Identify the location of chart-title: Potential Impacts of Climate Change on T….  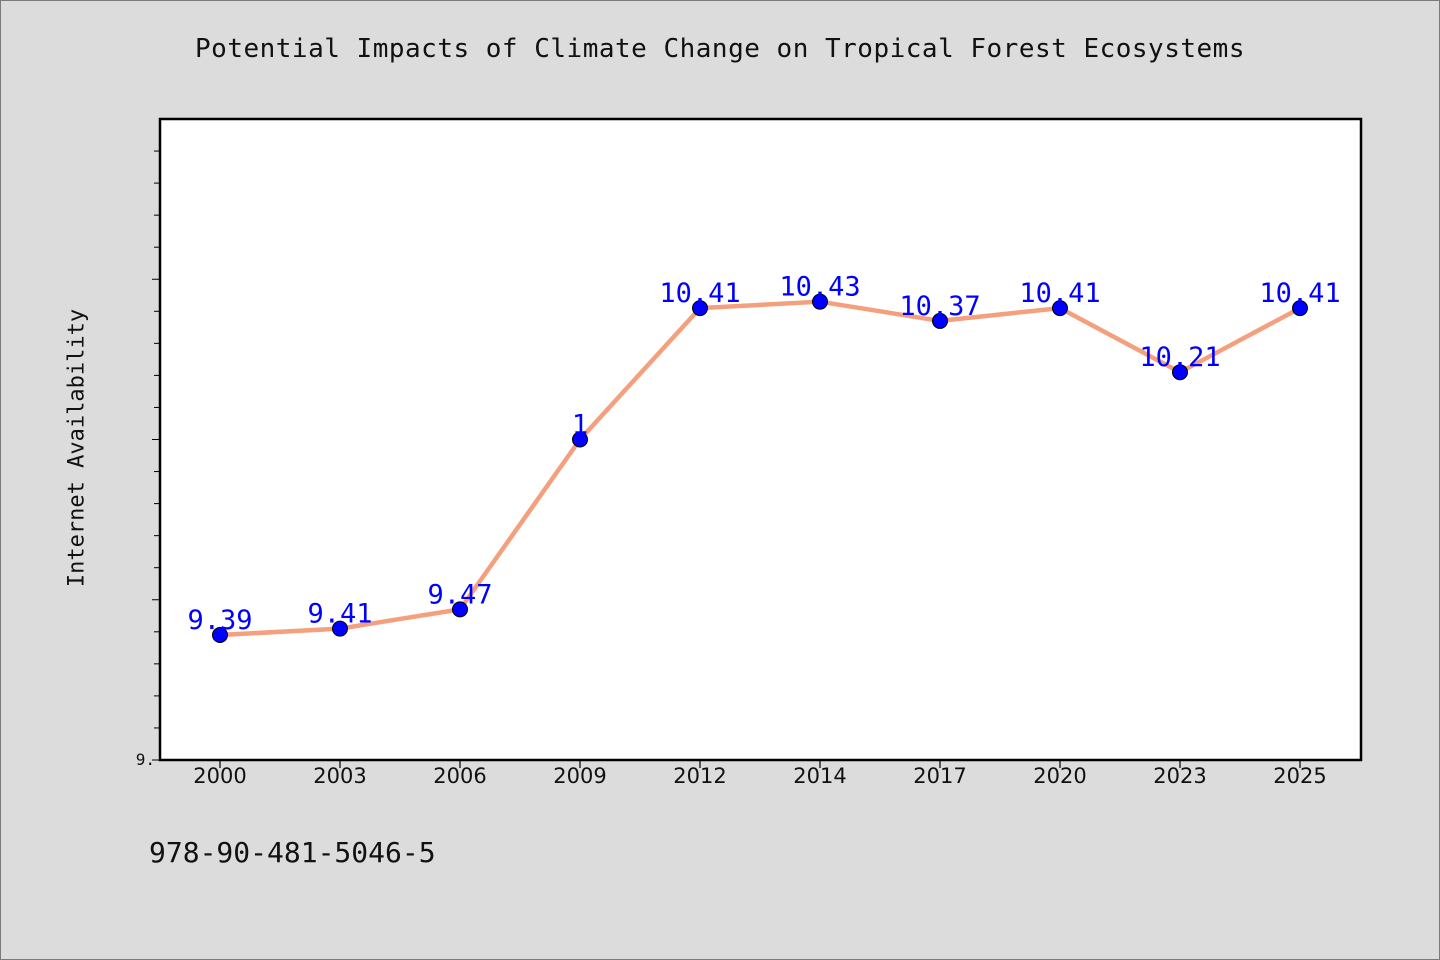
(720, 49).